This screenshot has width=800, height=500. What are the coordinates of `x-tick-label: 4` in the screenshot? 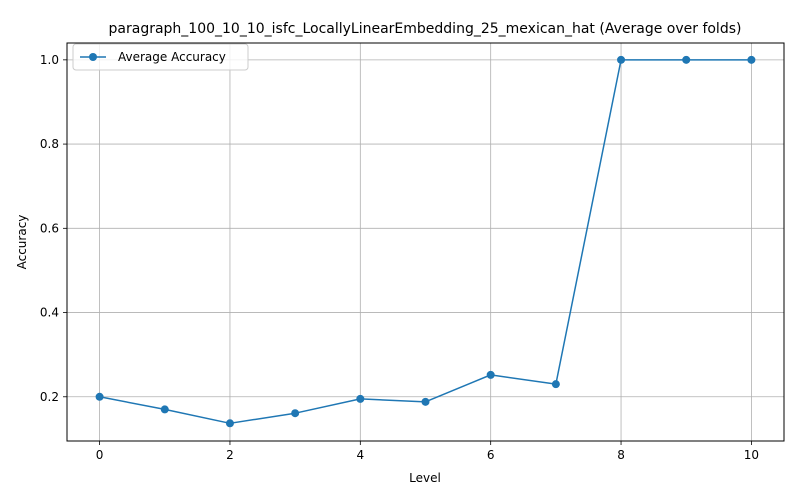 It's located at (360, 455).